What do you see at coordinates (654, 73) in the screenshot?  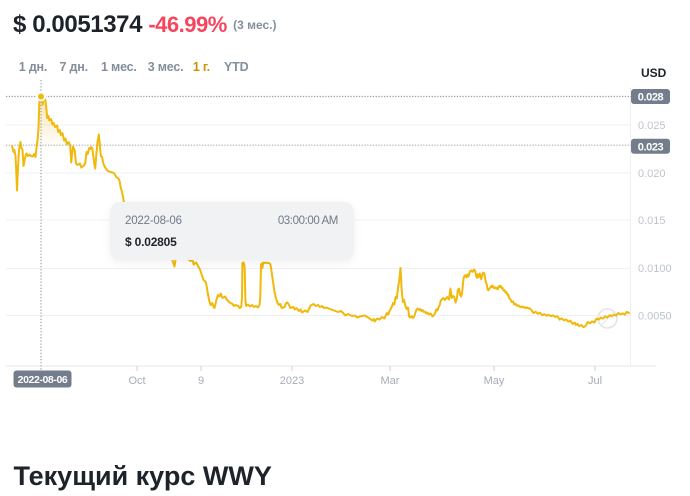 I see `svg-text: USD` at bounding box center [654, 73].